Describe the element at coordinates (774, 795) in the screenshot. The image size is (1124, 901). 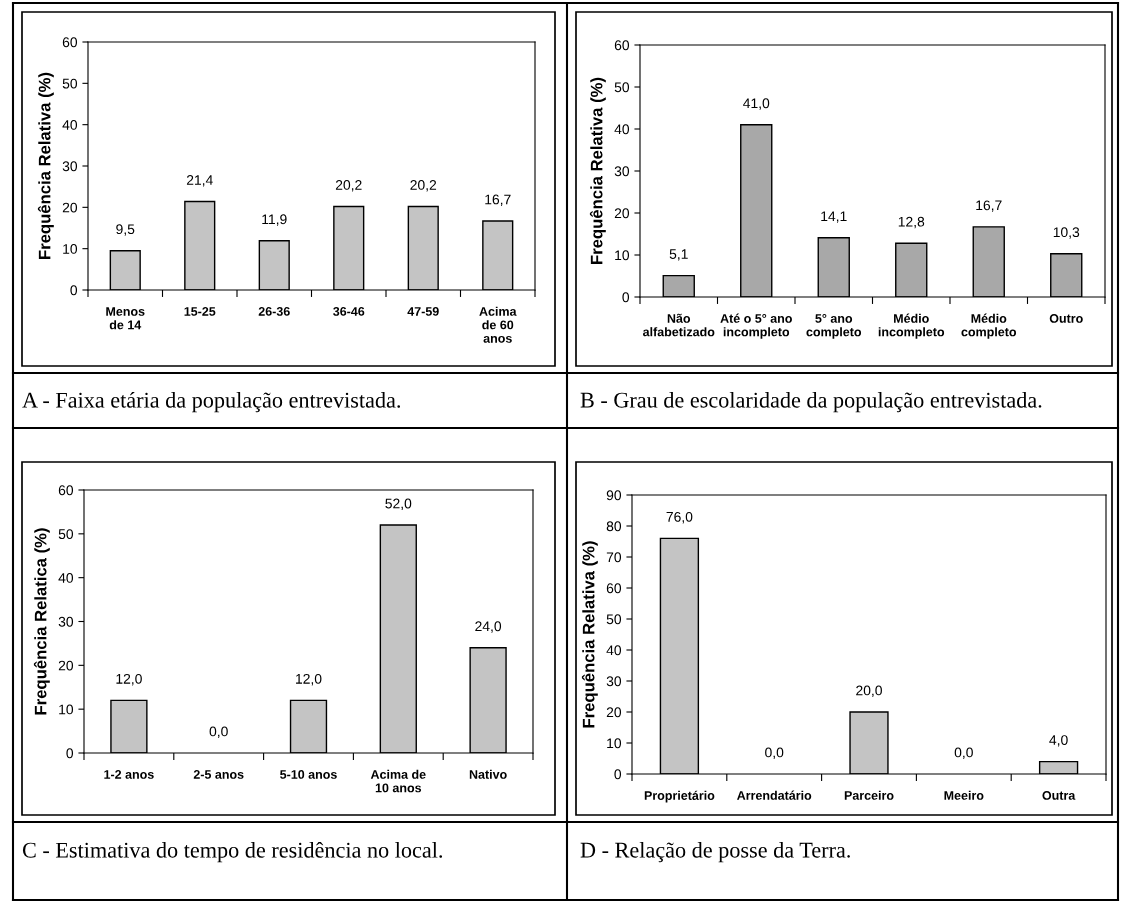
I see `x-tick-label: Arrendatário` at that location.